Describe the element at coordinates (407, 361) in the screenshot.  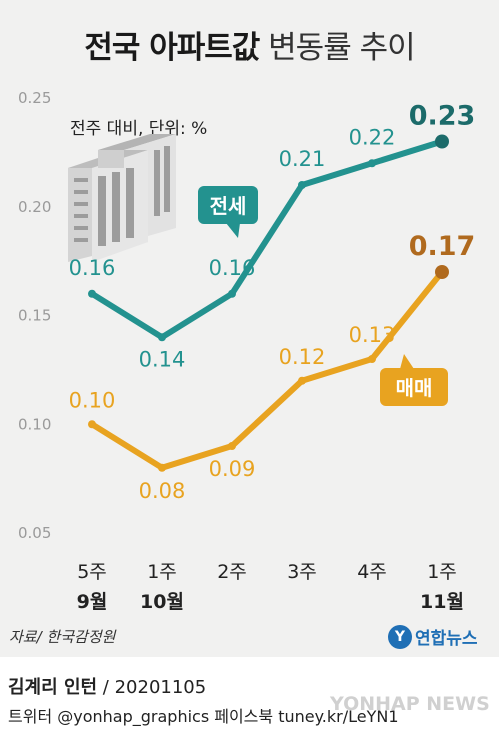
I see `maemae-callout-tail` at that location.